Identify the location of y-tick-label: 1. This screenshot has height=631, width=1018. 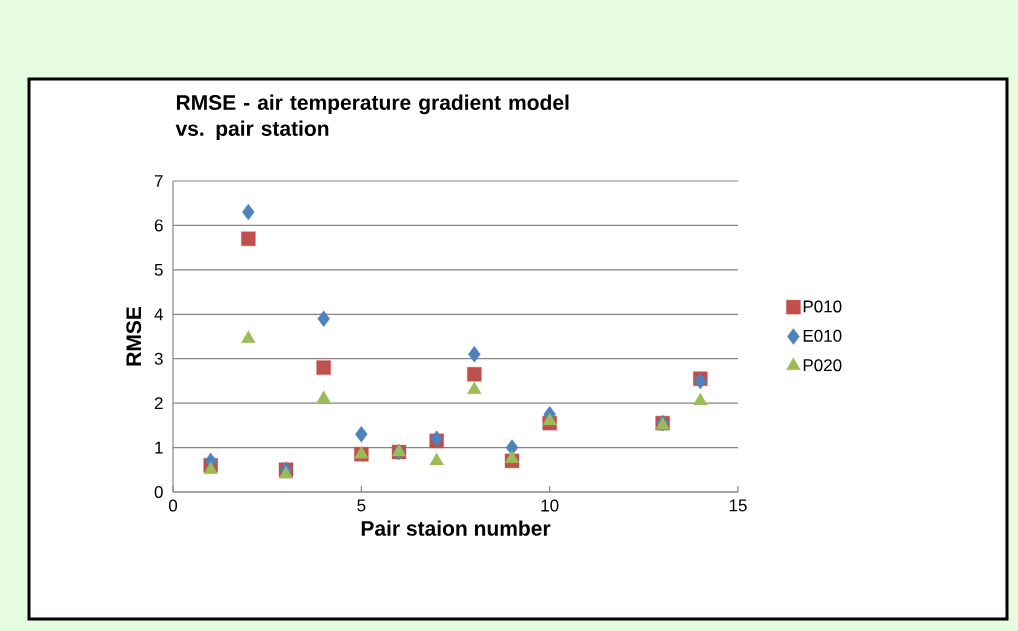
(159, 447).